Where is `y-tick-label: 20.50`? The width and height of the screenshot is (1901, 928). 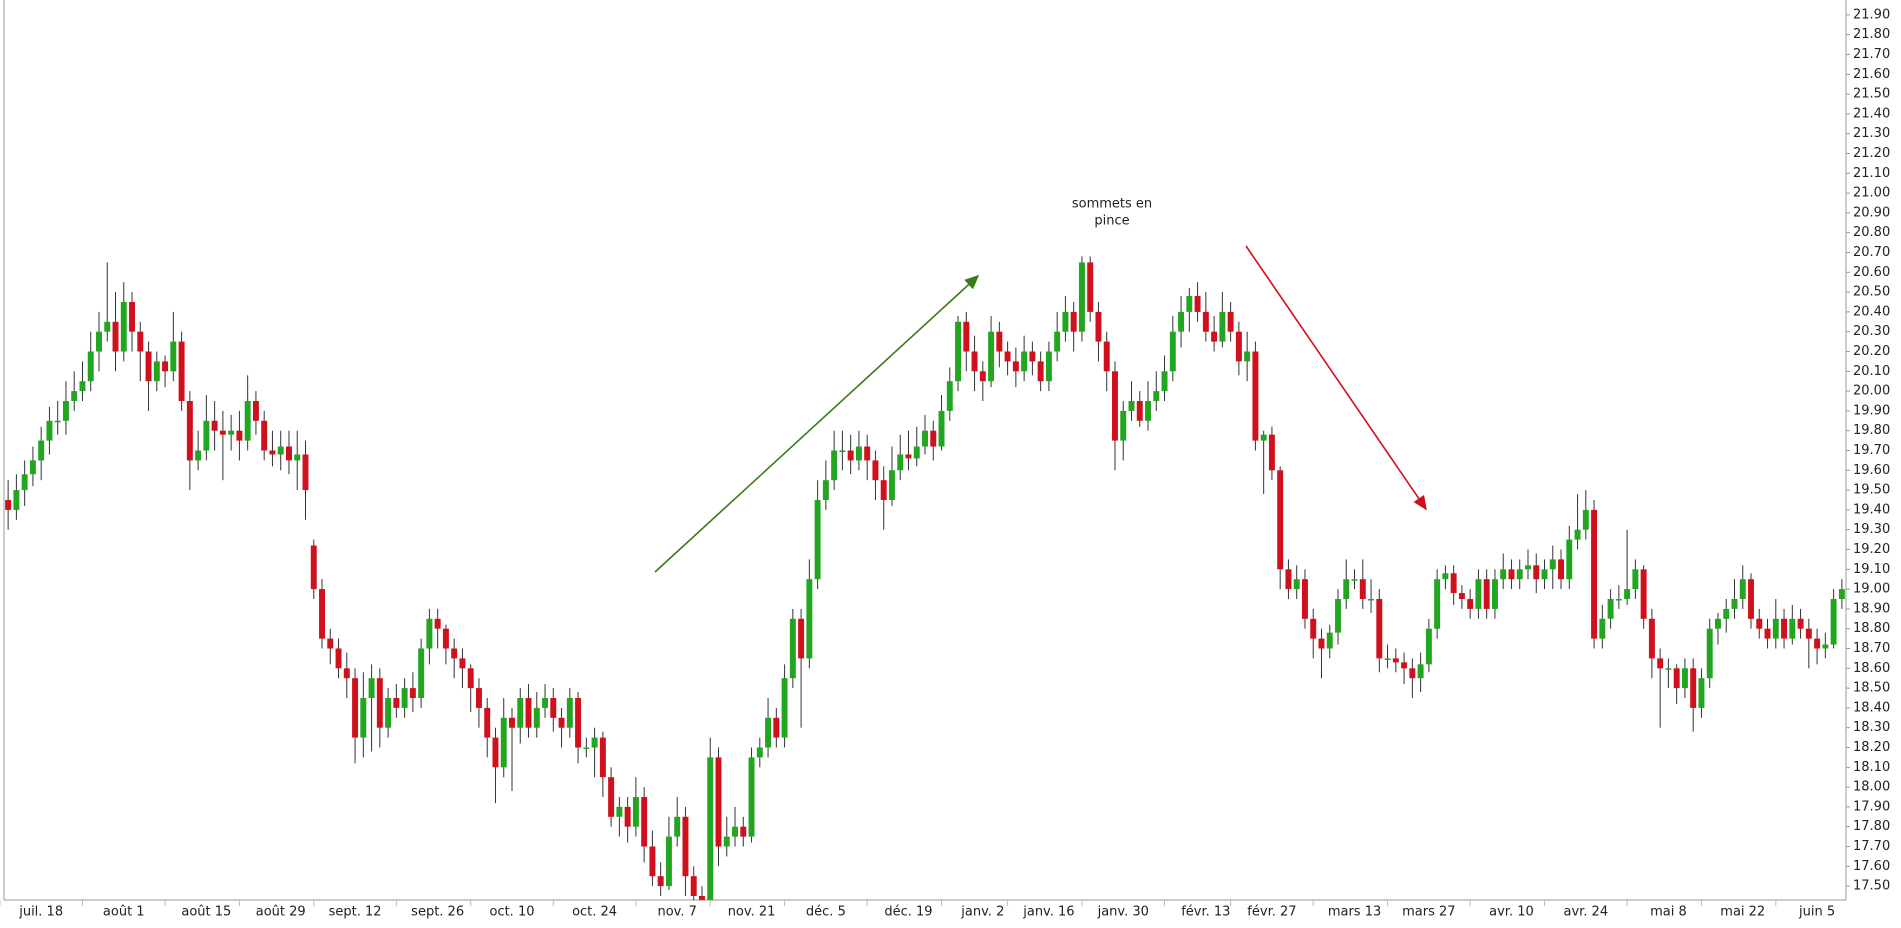 y-tick-label: 20.50 is located at coordinates (1871, 292).